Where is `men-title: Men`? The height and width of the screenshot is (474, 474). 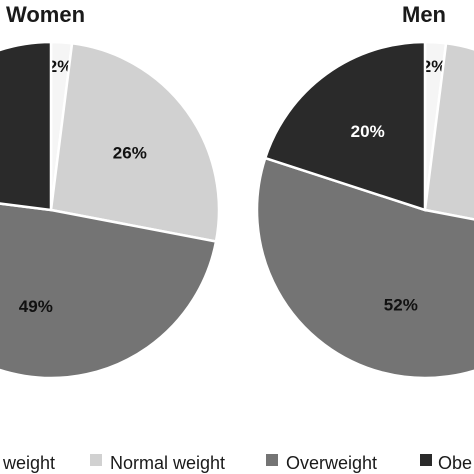 men-title: Men is located at coordinates (424, 14).